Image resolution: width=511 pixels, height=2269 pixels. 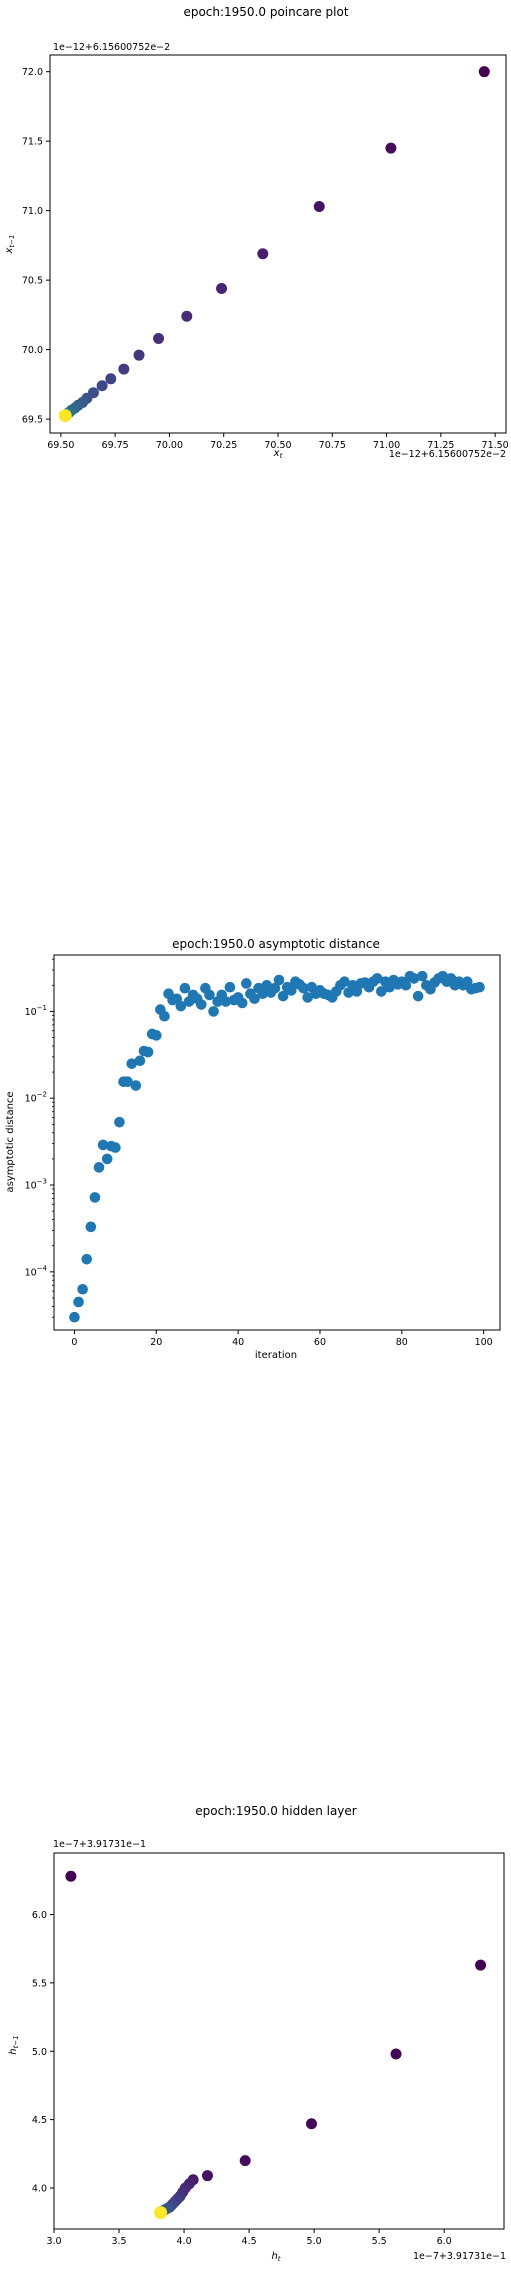 What do you see at coordinates (320, 1342) in the screenshot?
I see `asymptotic-x-tick-label: 60` at bounding box center [320, 1342].